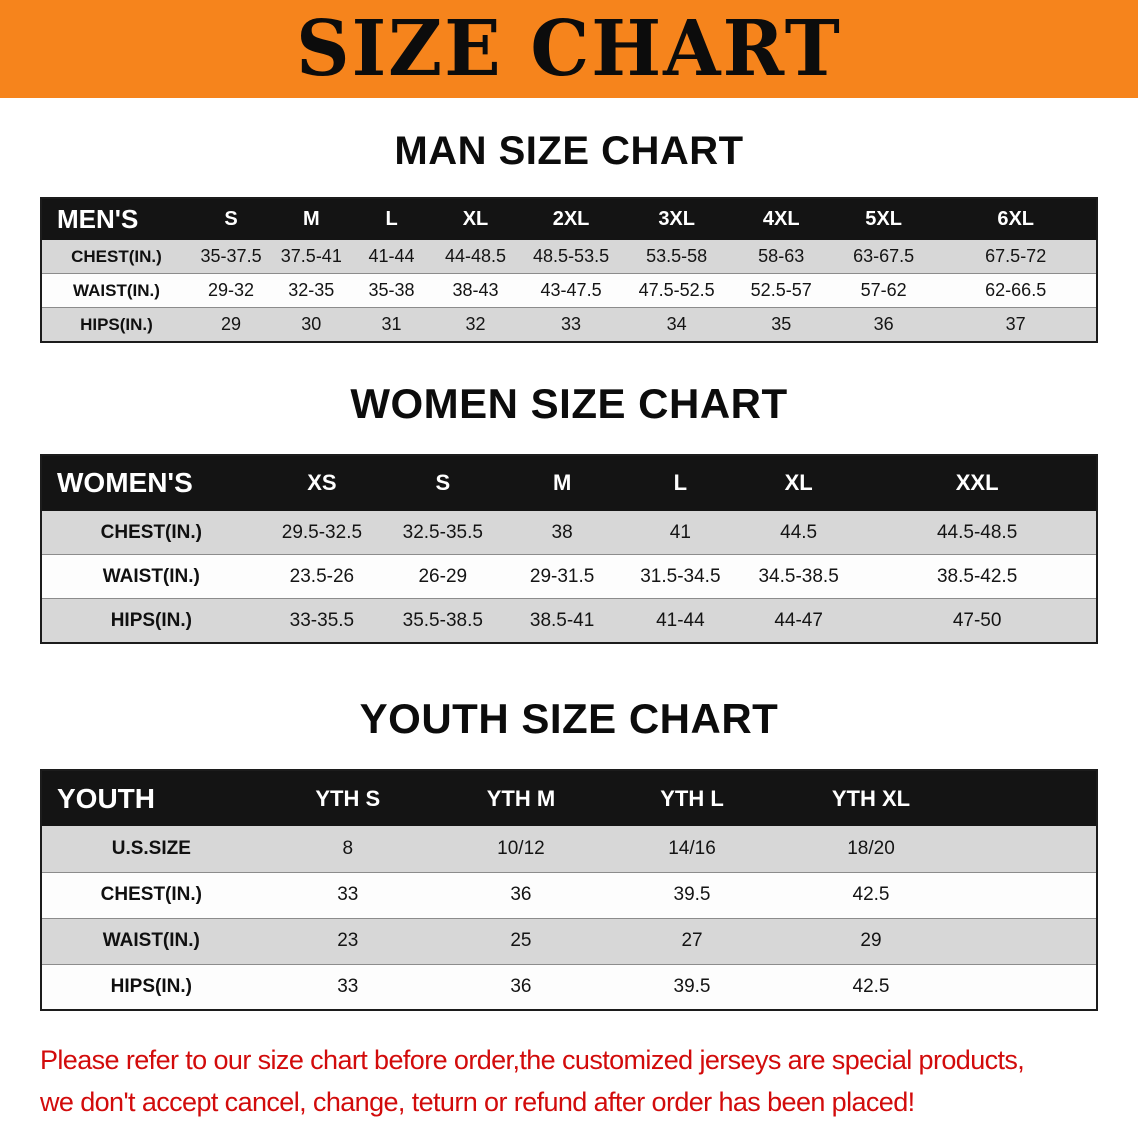  What do you see at coordinates (569, 849) in the screenshot?
I see `table-row: U.S.SIZE 8 10/12 14/16 18/20` at bounding box center [569, 849].